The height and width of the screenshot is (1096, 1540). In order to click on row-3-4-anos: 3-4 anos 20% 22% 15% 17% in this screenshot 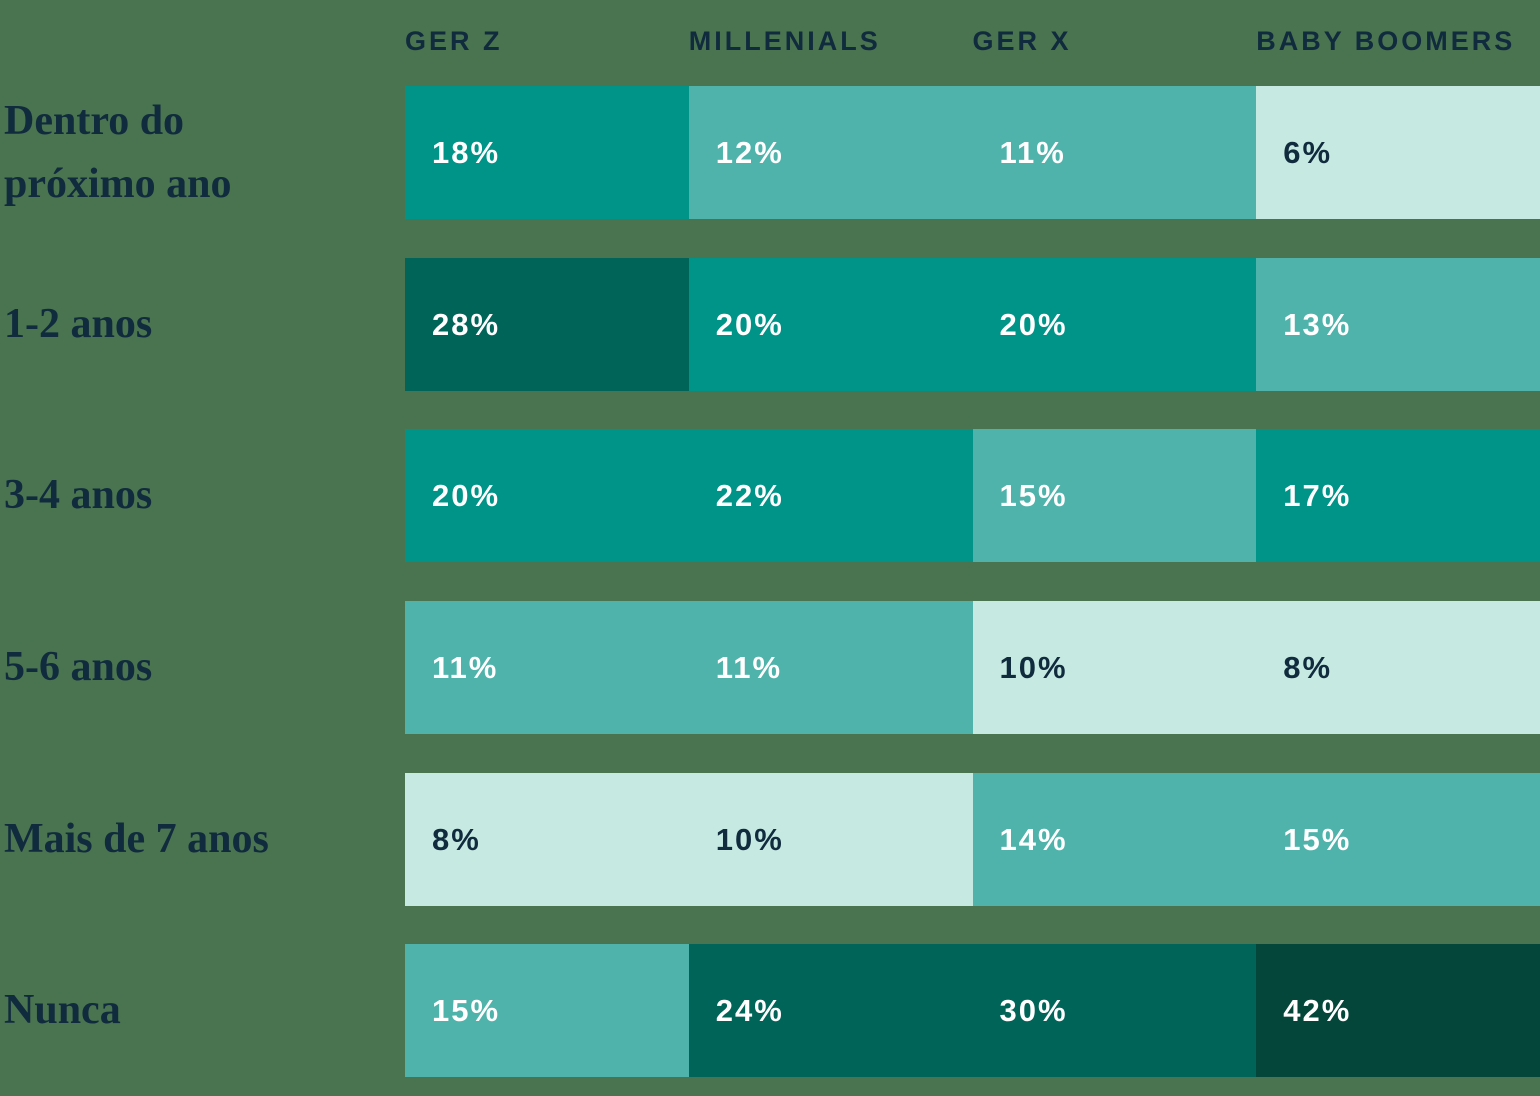, I will do `click(770, 495)`.